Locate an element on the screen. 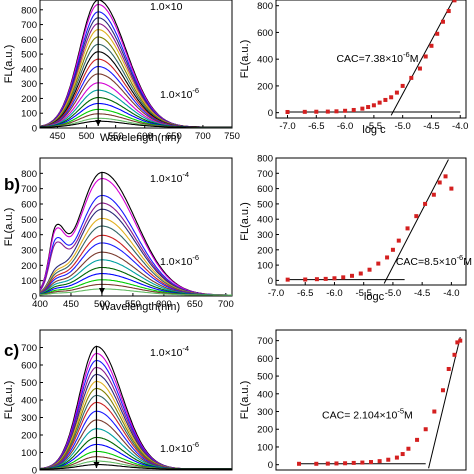 The image size is (474, 474). x-tick-label: 400 is located at coordinates (40, 304).